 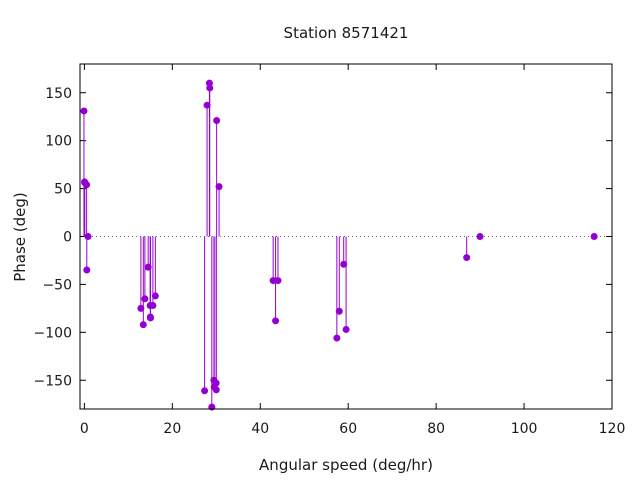 I want to click on x-tick-label: 100, so click(x=524, y=429).